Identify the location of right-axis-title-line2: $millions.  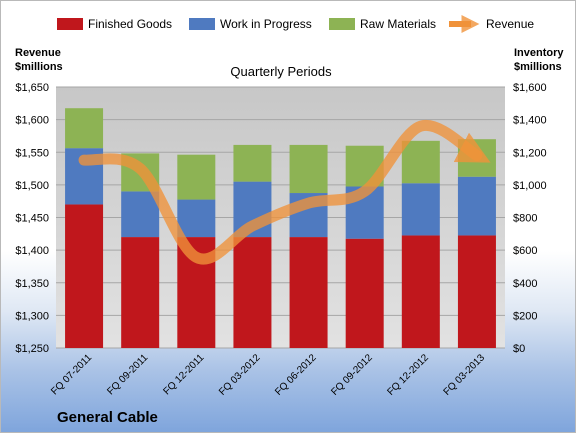
(538, 67).